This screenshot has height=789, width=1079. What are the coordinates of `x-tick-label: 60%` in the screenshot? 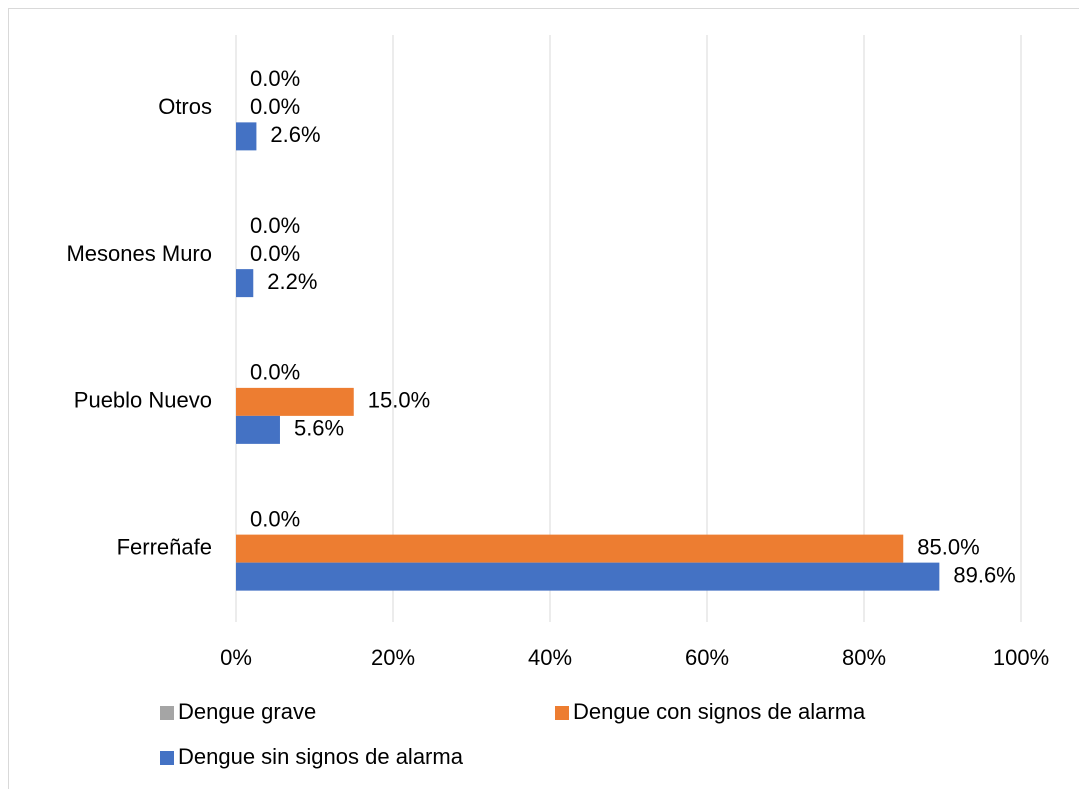 It's located at (707, 657).